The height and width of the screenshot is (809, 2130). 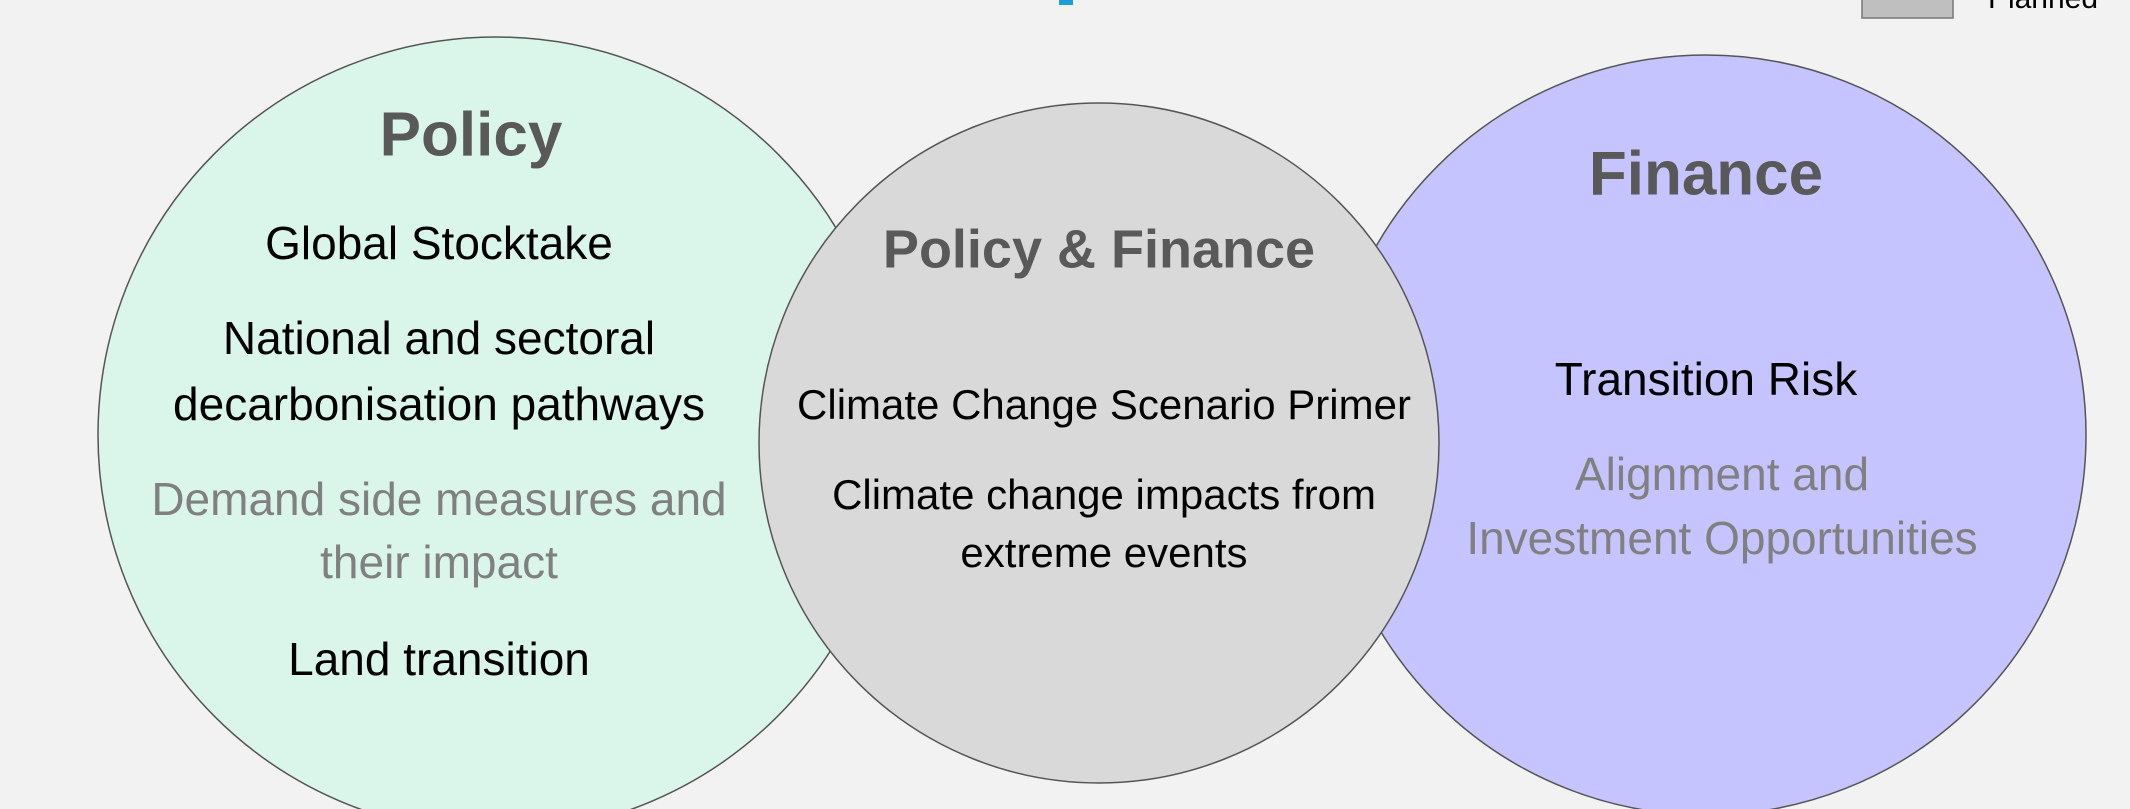 I want to click on legend-label: Planned, so click(x=2043, y=7).